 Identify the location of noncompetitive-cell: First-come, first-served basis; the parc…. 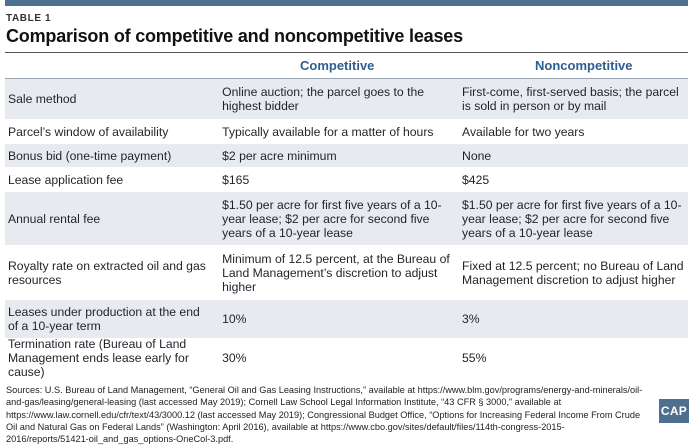
(570, 99).